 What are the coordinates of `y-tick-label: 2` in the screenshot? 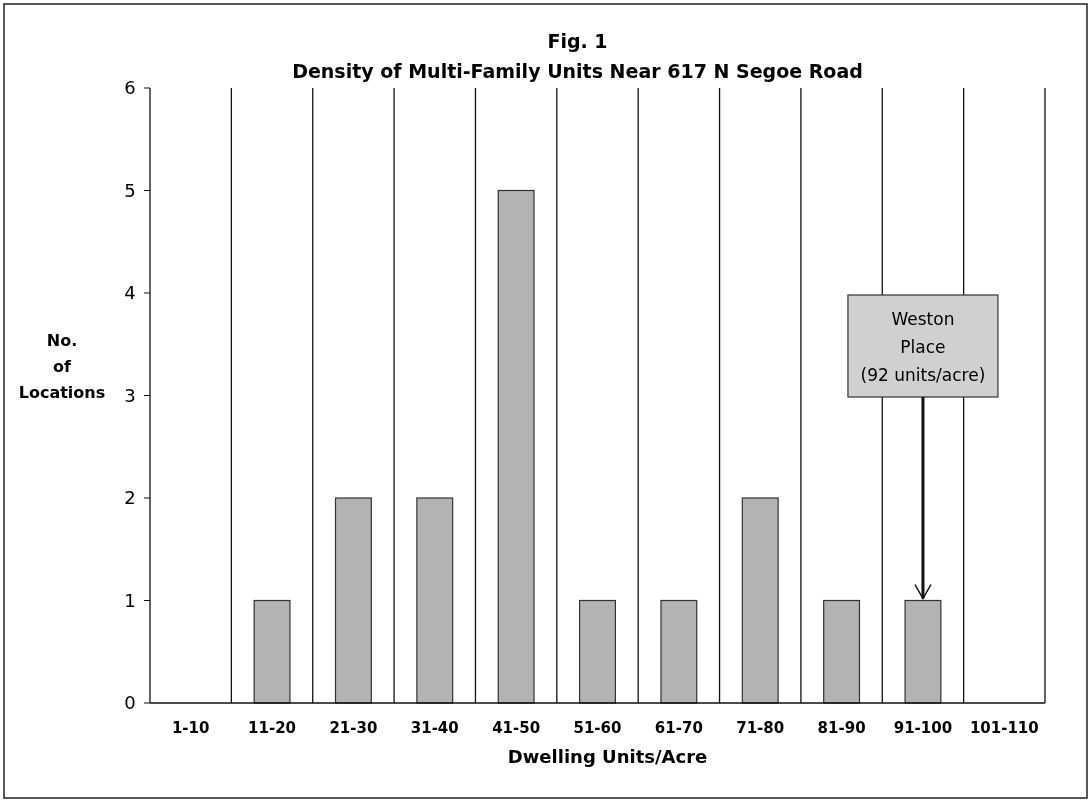 It's located at (130, 497).